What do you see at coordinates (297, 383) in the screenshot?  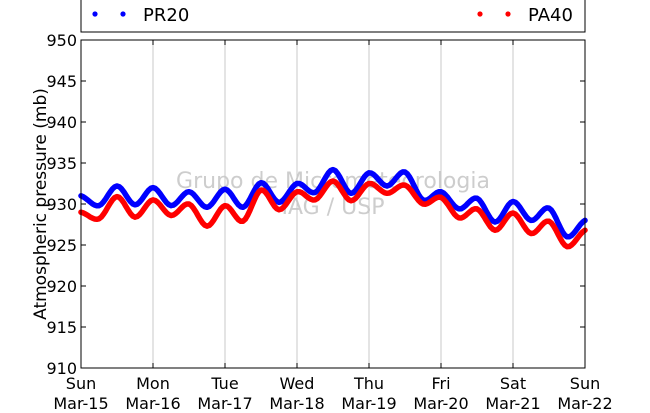 I see `x-tick-label-day: Wed` at bounding box center [297, 383].